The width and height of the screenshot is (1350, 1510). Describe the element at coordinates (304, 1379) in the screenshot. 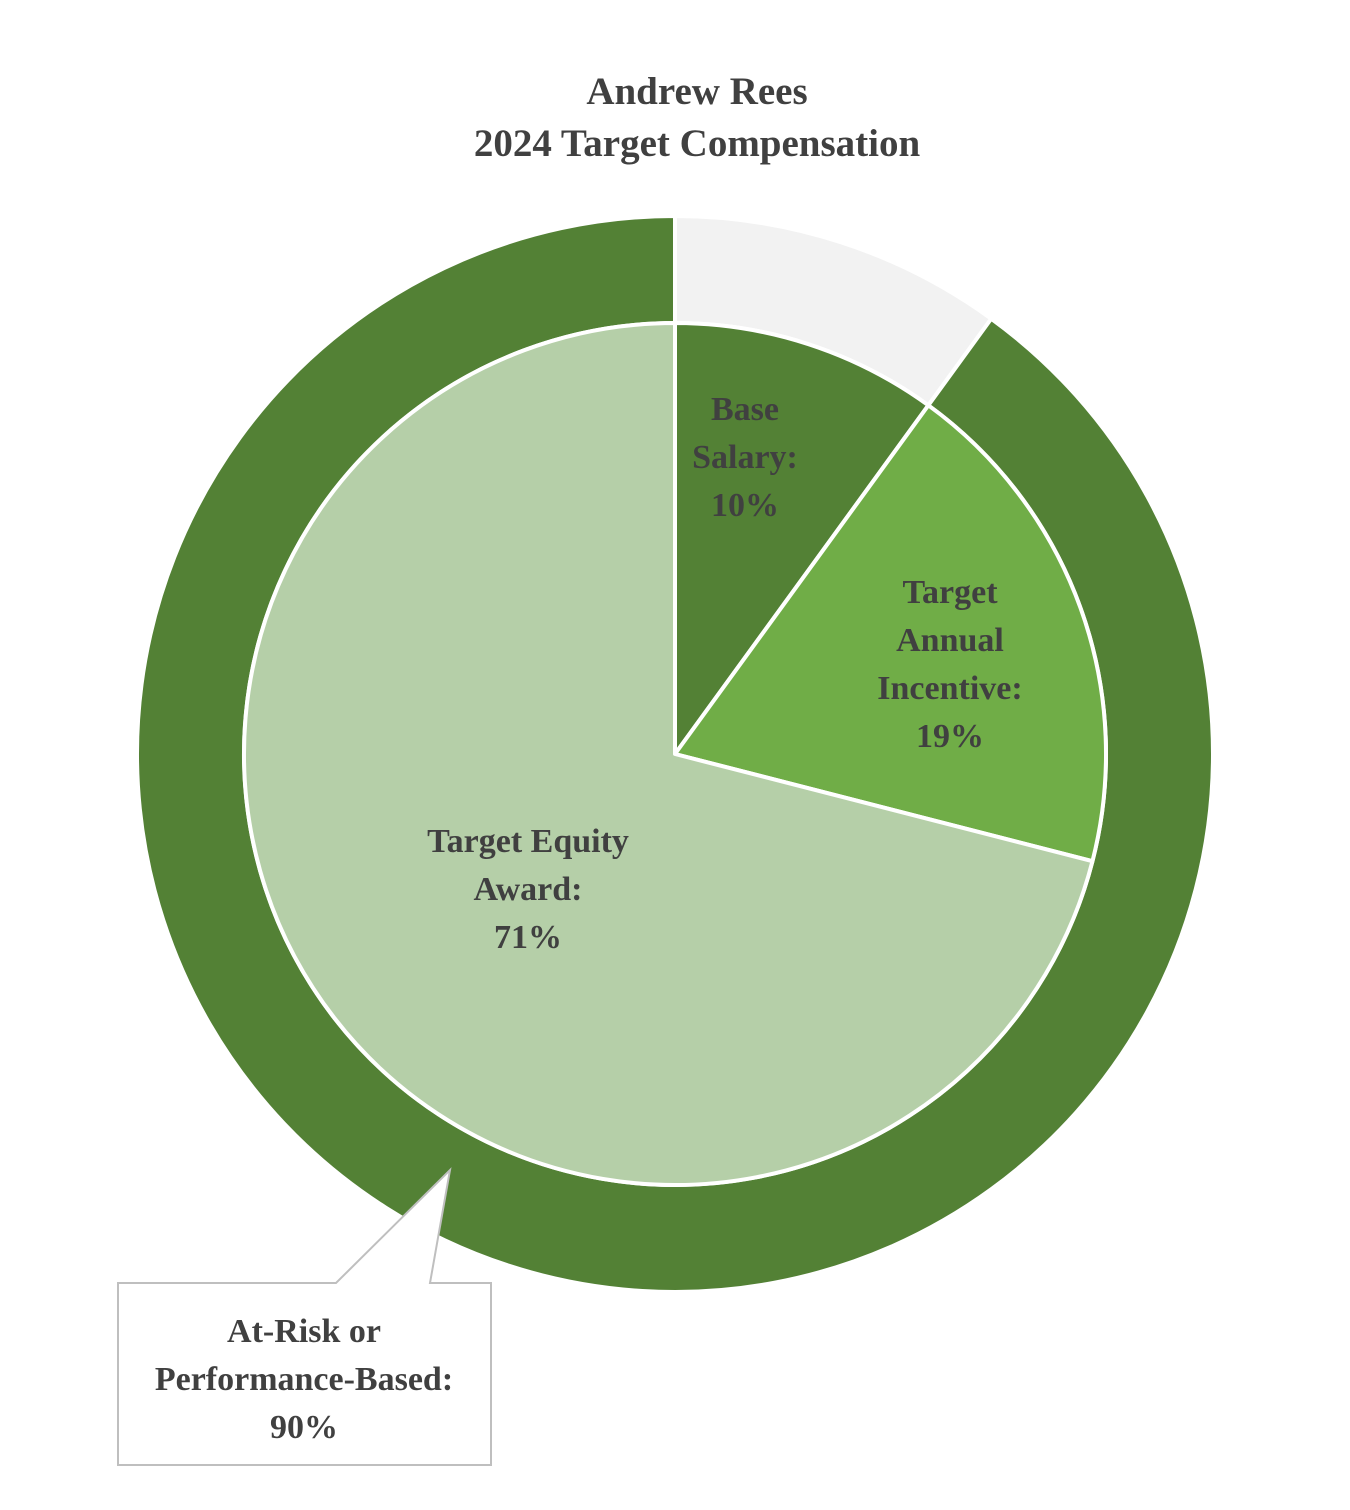

I see `callout-label-line-2: Performance-Based:` at that location.